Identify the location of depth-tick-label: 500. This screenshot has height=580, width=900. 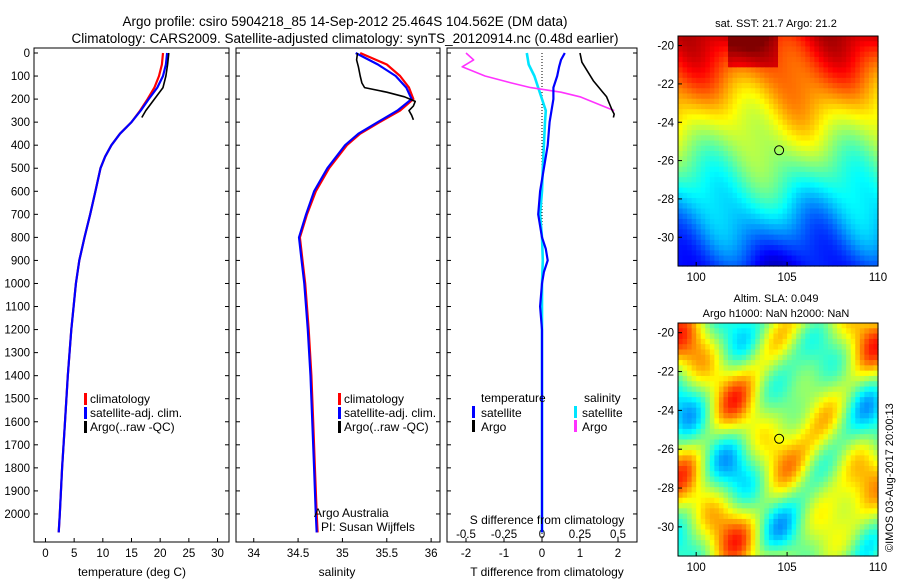
(20, 169).